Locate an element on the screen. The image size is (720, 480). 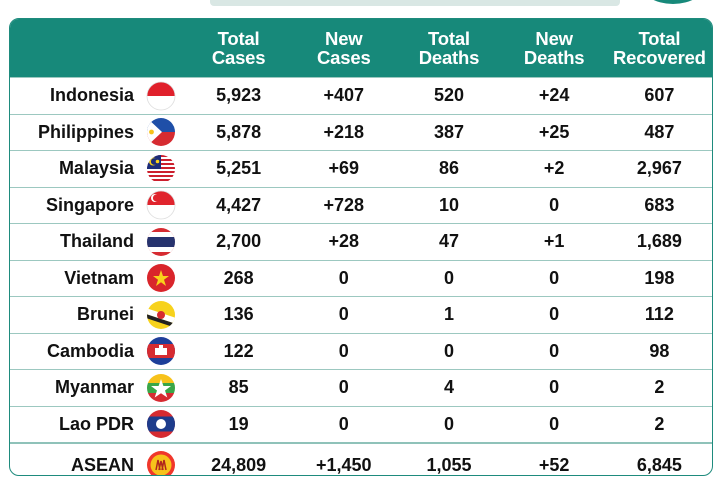
country-name: Cambodia is located at coordinates (90, 350).